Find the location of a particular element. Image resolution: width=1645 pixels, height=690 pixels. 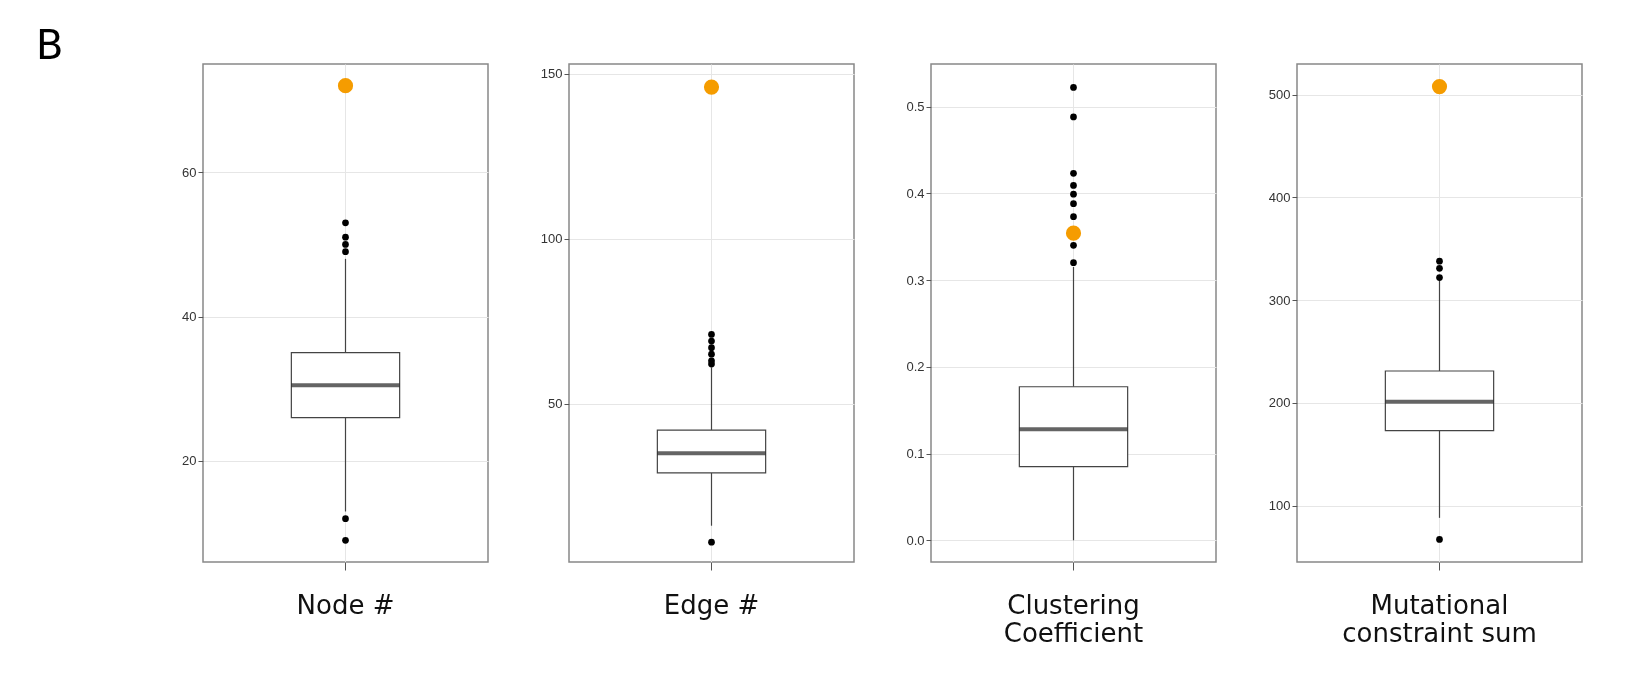

y-tick-label: 60 is located at coordinates (189, 172).